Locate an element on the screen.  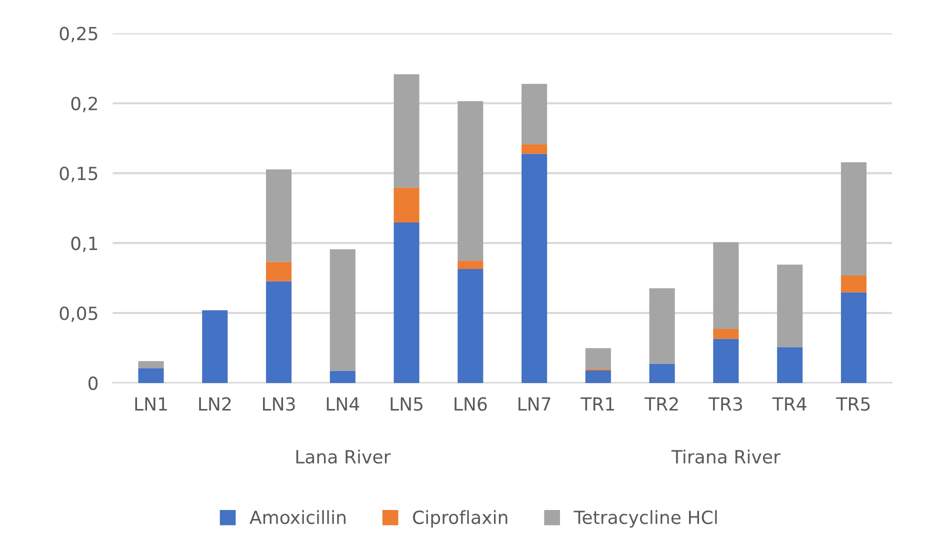
y-tick-label: 0,2 is located at coordinates (84, 104).